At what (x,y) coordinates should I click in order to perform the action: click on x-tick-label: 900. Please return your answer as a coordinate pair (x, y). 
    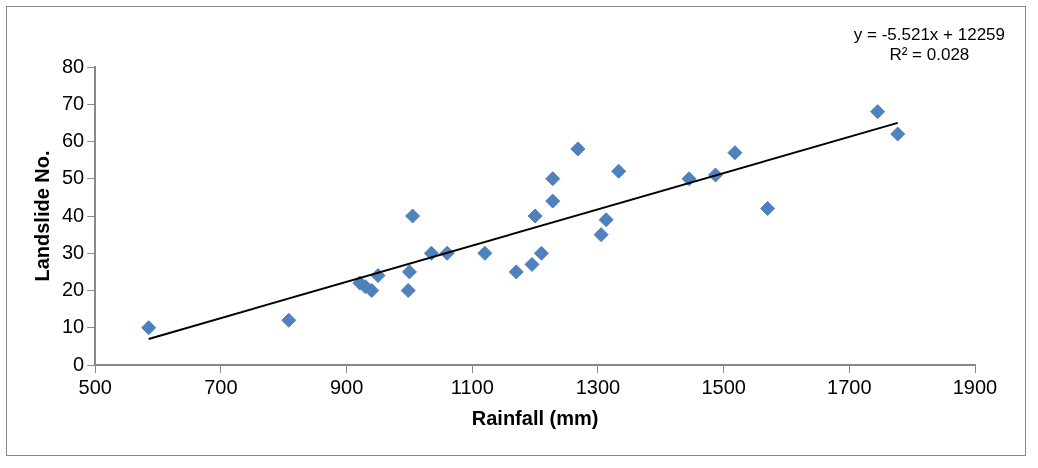
    Looking at the image, I should click on (346, 386).